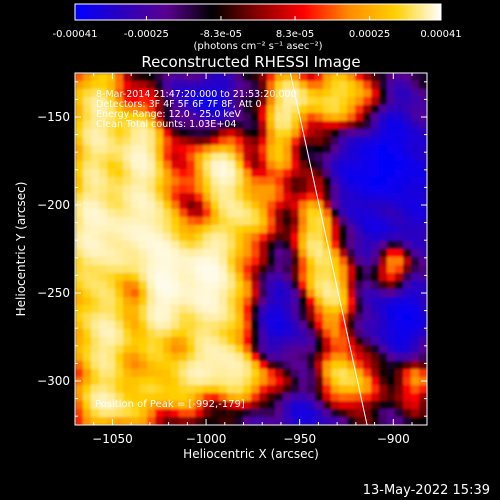 The width and height of the screenshot is (500, 500). What do you see at coordinates (426, 490) in the screenshot?
I see `footer-date: 13-May-2022 15:39` at bounding box center [426, 490].